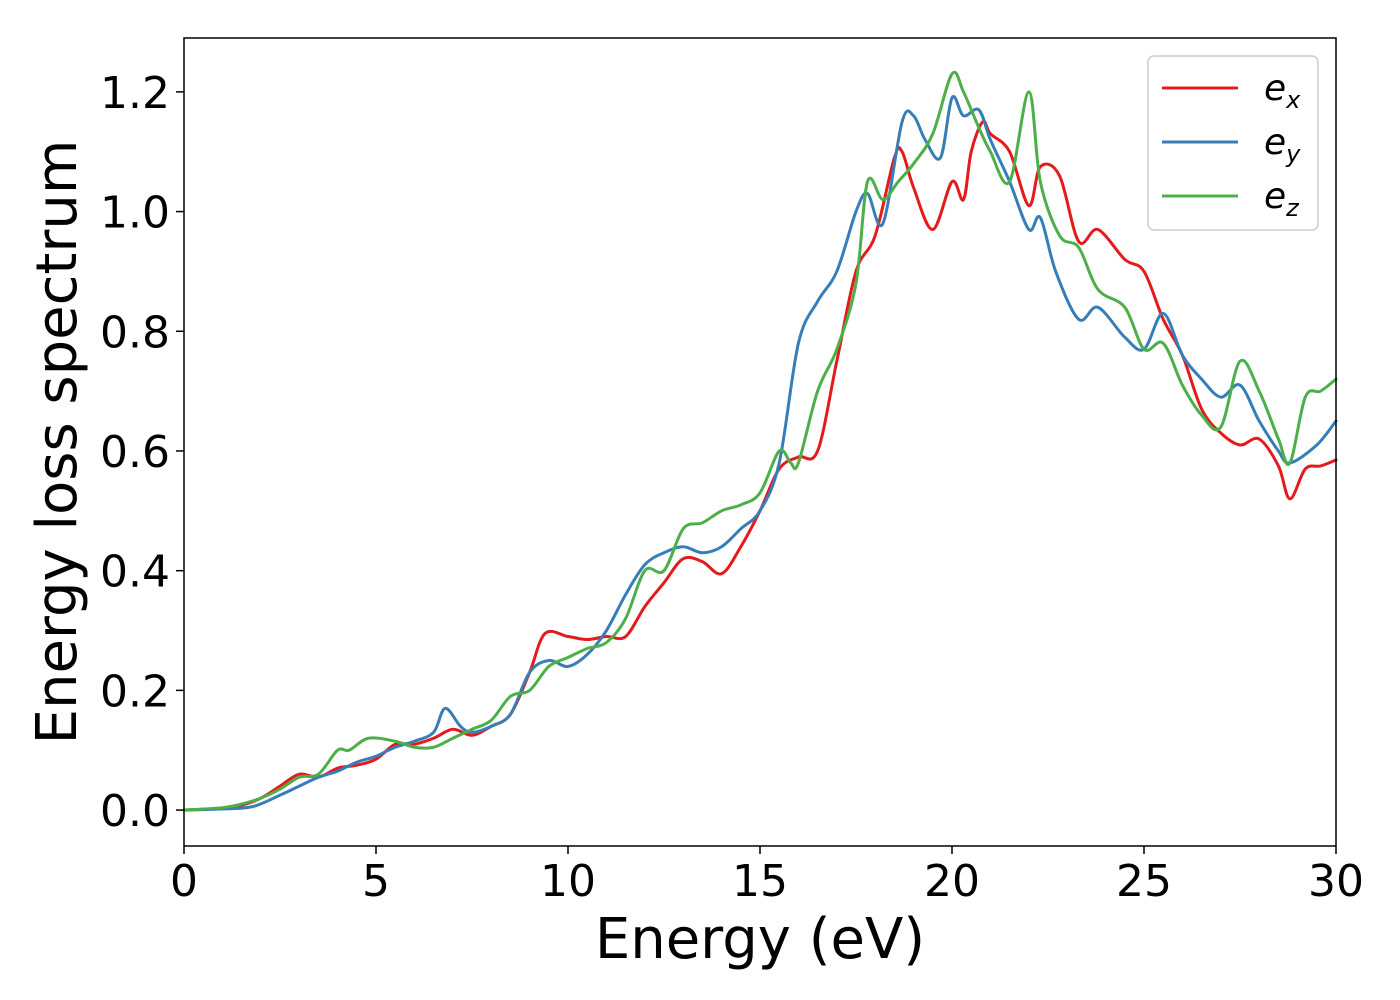 The width and height of the screenshot is (1400, 1000). I want to click on x-tick-label: 25, so click(1144, 881).